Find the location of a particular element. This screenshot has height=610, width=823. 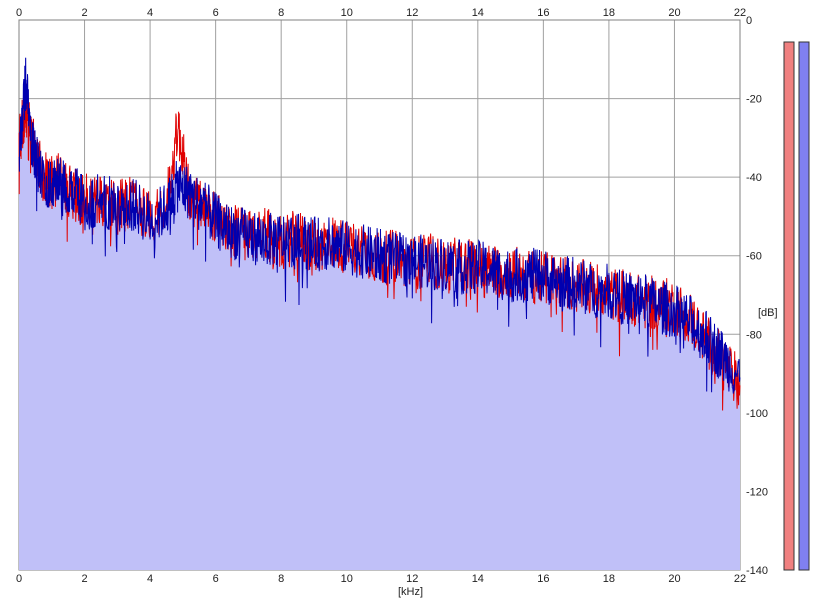

x-tick-label-top: 4 is located at coordinates (150, 13).